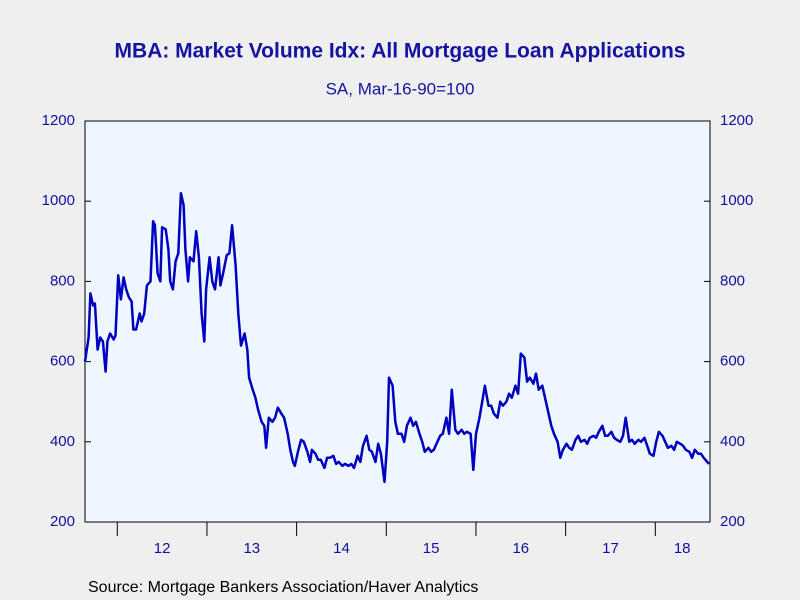 Image resolution: width=800 pixels, height=600 pixels. Describe the element at coordinates (682, 548) in the screenshot. I see `x-tick-label: 18` at that location.